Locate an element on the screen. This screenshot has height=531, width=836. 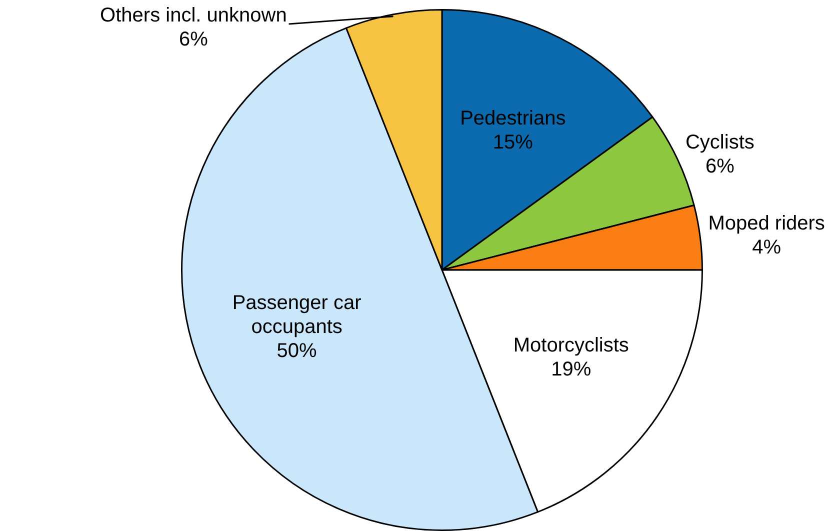
slice-label: Others incl. unknown is located at coordinates (193, 15).